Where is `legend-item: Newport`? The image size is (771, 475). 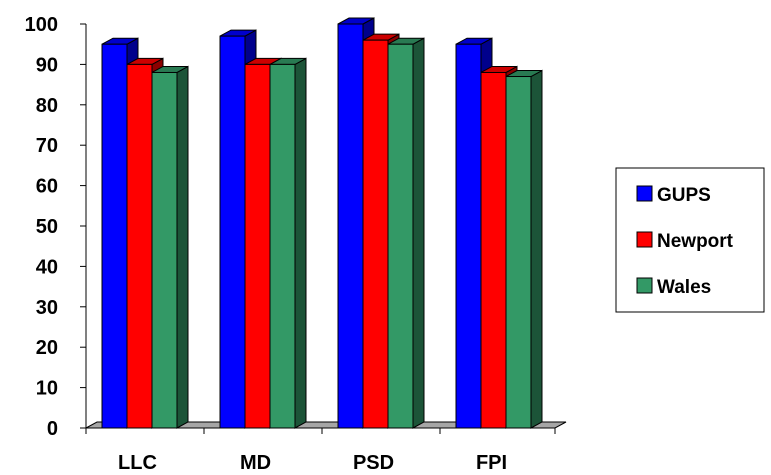
legend-item: Newport is located at coordinates (685, 241).